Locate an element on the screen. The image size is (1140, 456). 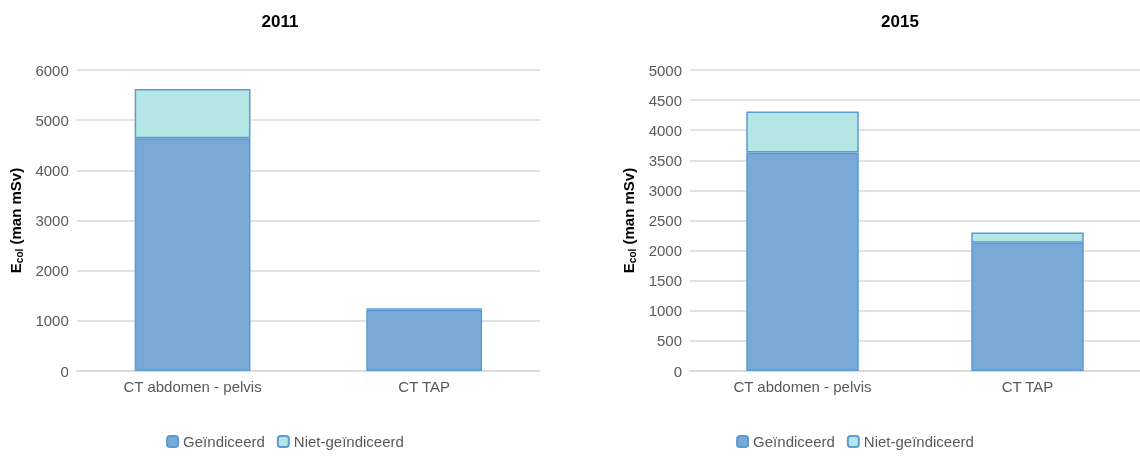
y-tick-label: 6000 is located at coordinates (52, 70).